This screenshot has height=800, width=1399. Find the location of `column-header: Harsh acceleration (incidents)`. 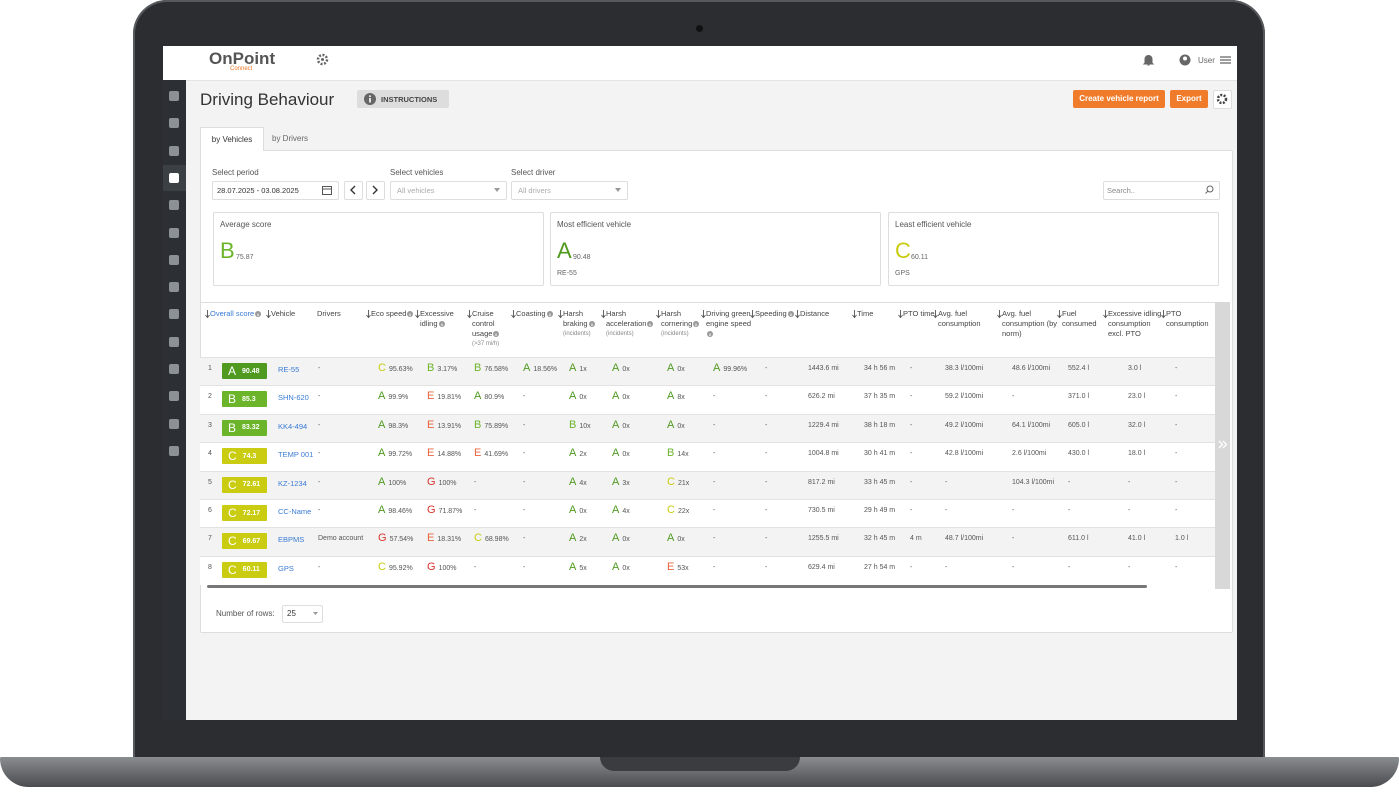

column-header: Harsh acceleration (incidents) is located at coordinates (630, 324).